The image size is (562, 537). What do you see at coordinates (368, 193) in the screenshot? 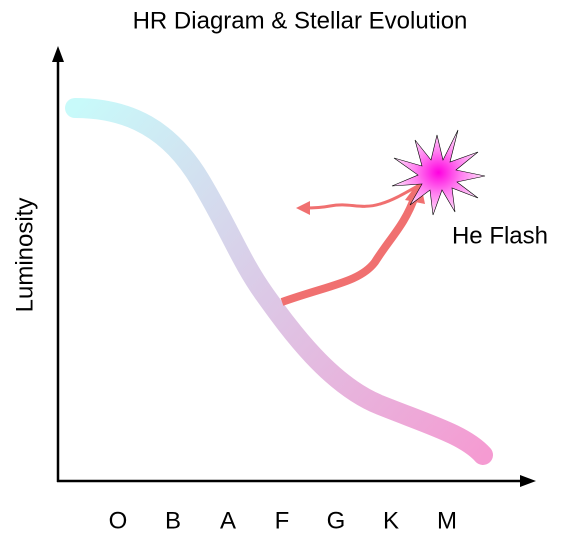
I see `return-track` at bounding box center [368, 193].